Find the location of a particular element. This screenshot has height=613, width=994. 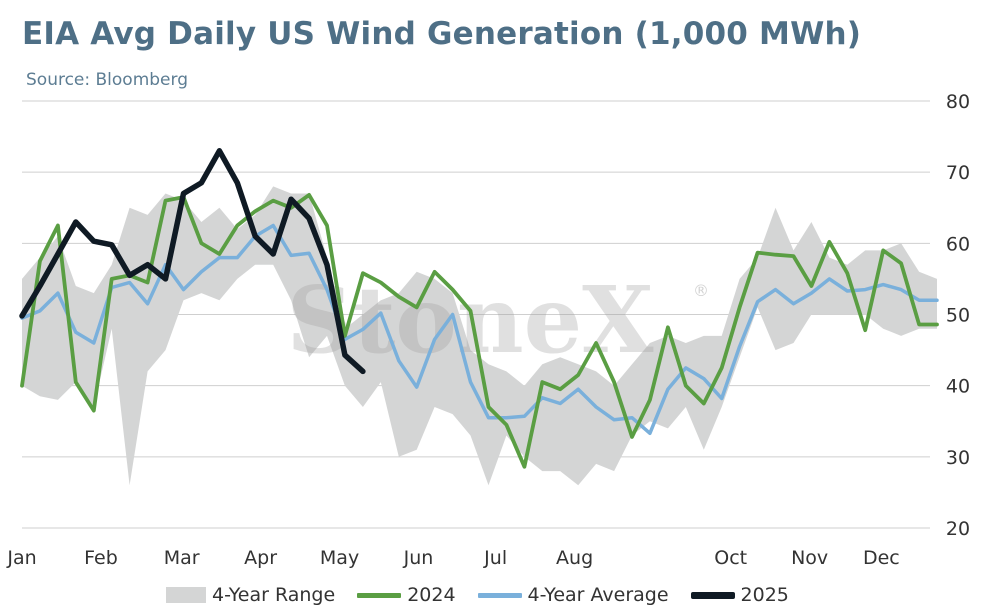

y-tick-label: 30 is located at coordinates (958, 458).